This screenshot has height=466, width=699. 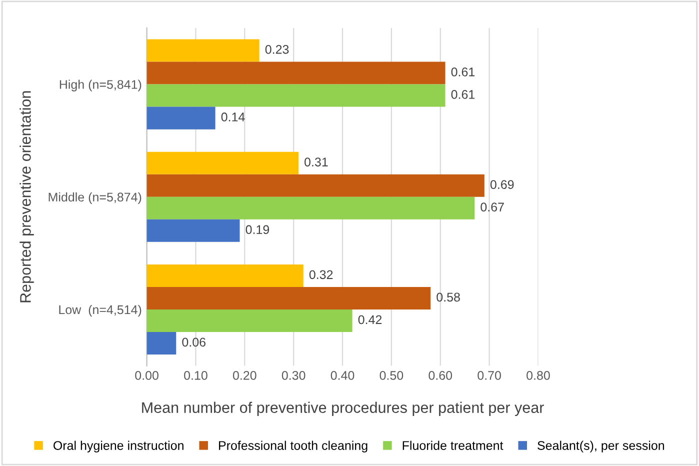 What do you see at coordinates (392, 375) in the screenshot?
I see `x-tick-label: 0.50` at bounding box center [392, 375].